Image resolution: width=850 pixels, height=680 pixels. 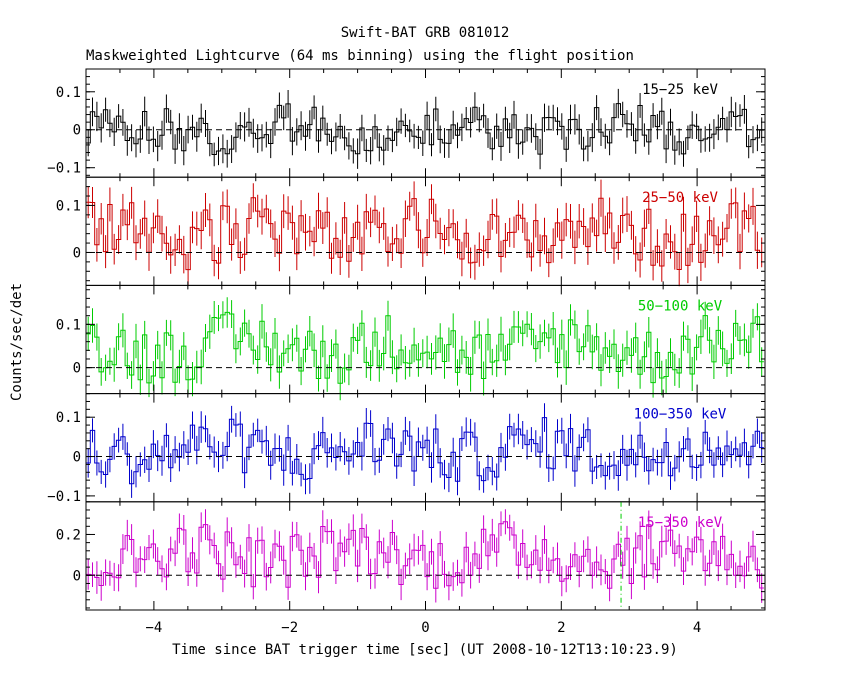 I want to click on panel-2: 0 0.1 25−50 keV, so click(x=411, y=231).